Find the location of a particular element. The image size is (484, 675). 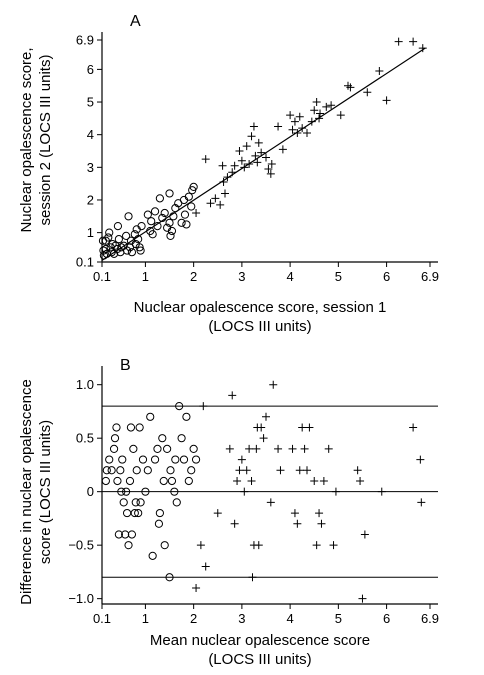

panel-a-x-label-line-2: (LOCS III units) is located at coordinates (259, 326).